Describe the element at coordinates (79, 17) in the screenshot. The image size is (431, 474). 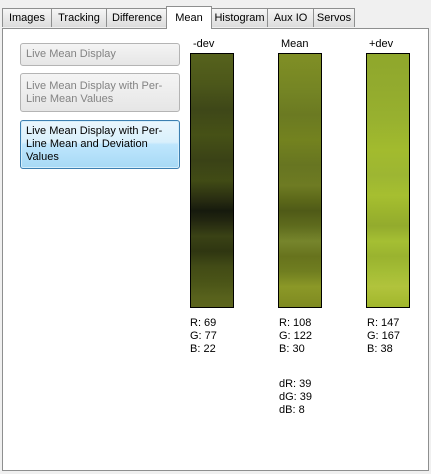
I see `tab-tracking: Tracking` at that location.